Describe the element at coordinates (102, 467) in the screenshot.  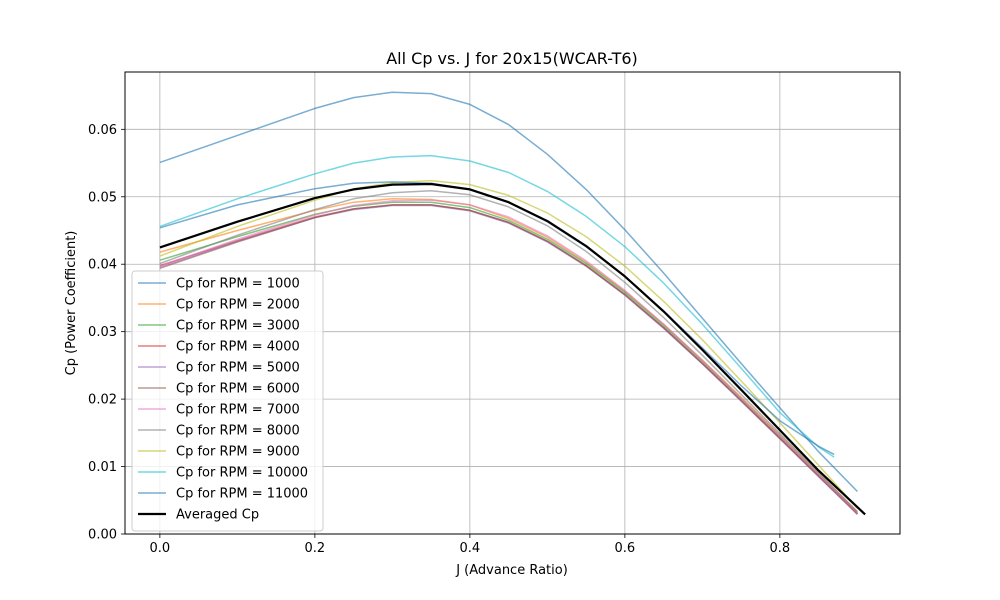
I see `y-tick-label: 0.01` at that location.